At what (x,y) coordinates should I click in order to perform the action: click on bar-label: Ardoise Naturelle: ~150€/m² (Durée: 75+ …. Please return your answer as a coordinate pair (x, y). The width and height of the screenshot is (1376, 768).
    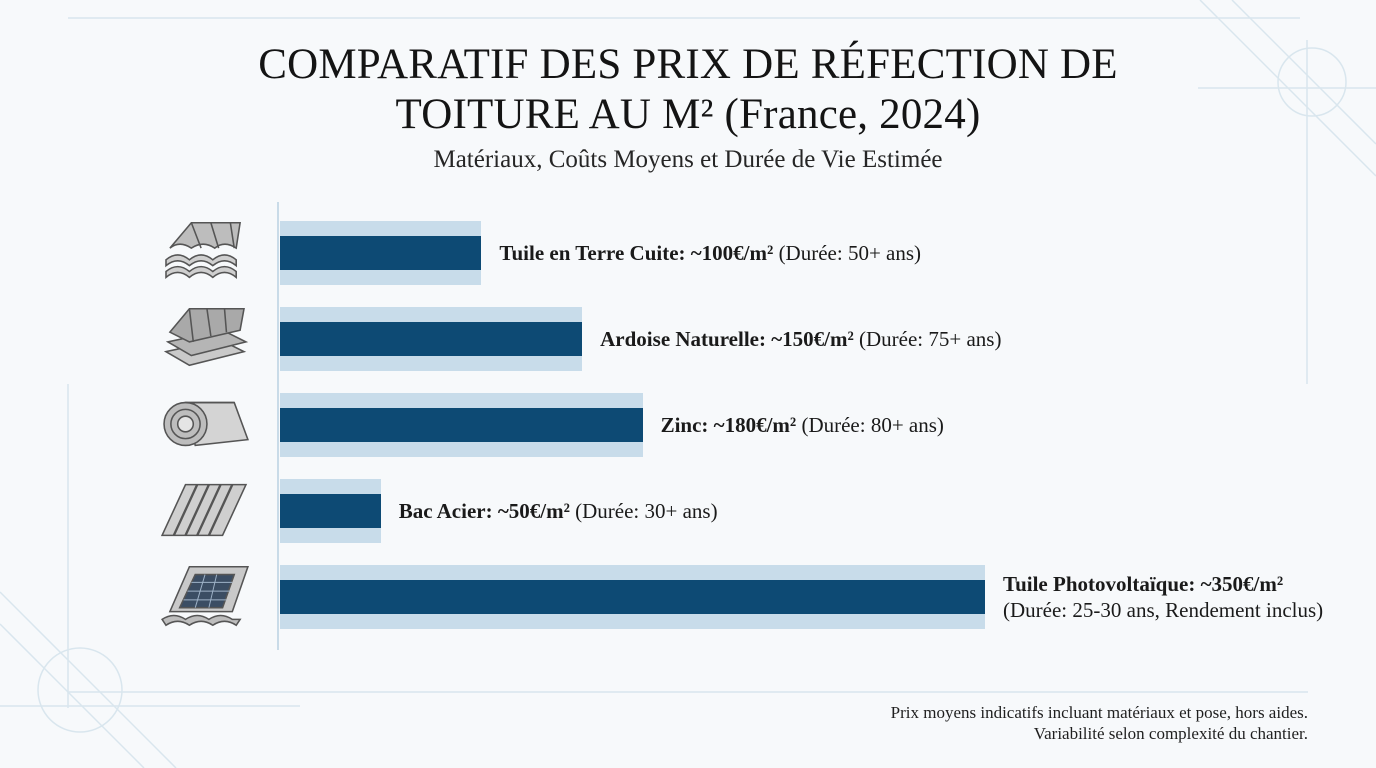
    Looking at the image, I should click on (800, 339).